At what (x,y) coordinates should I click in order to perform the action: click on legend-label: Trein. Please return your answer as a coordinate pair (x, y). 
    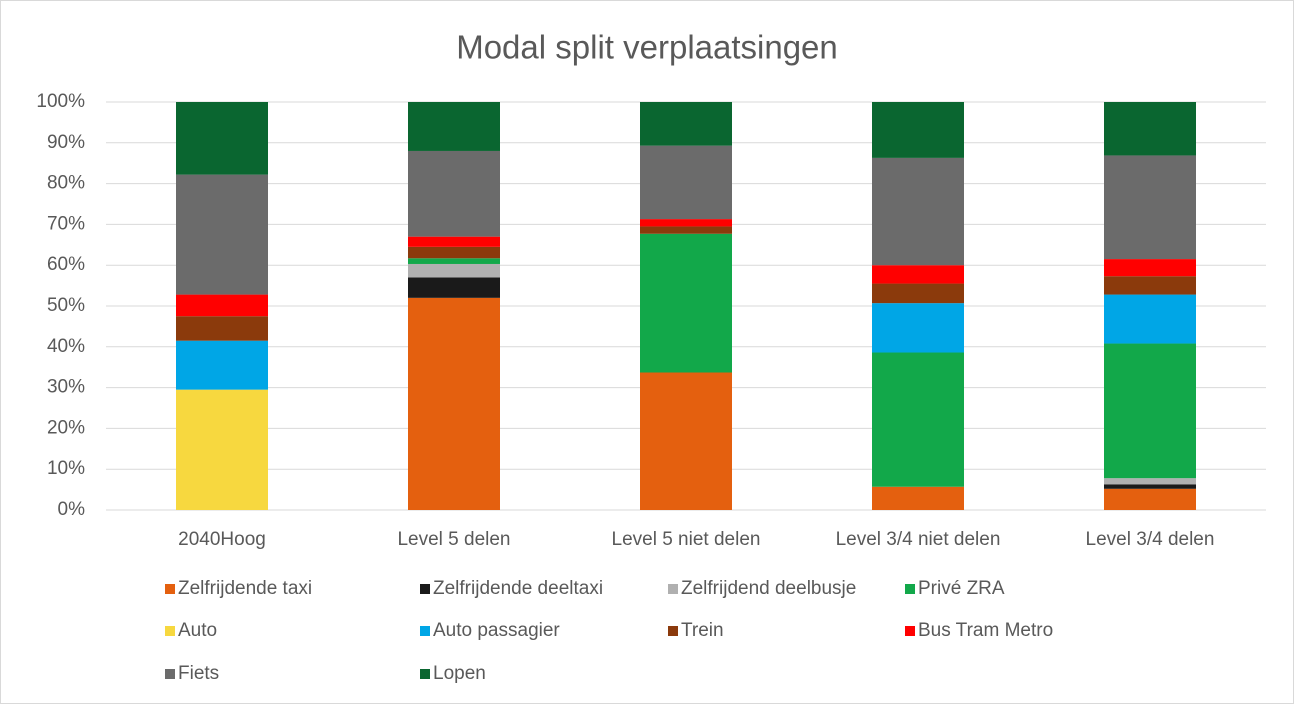
    Looking at the image, I should click on (702, 630).